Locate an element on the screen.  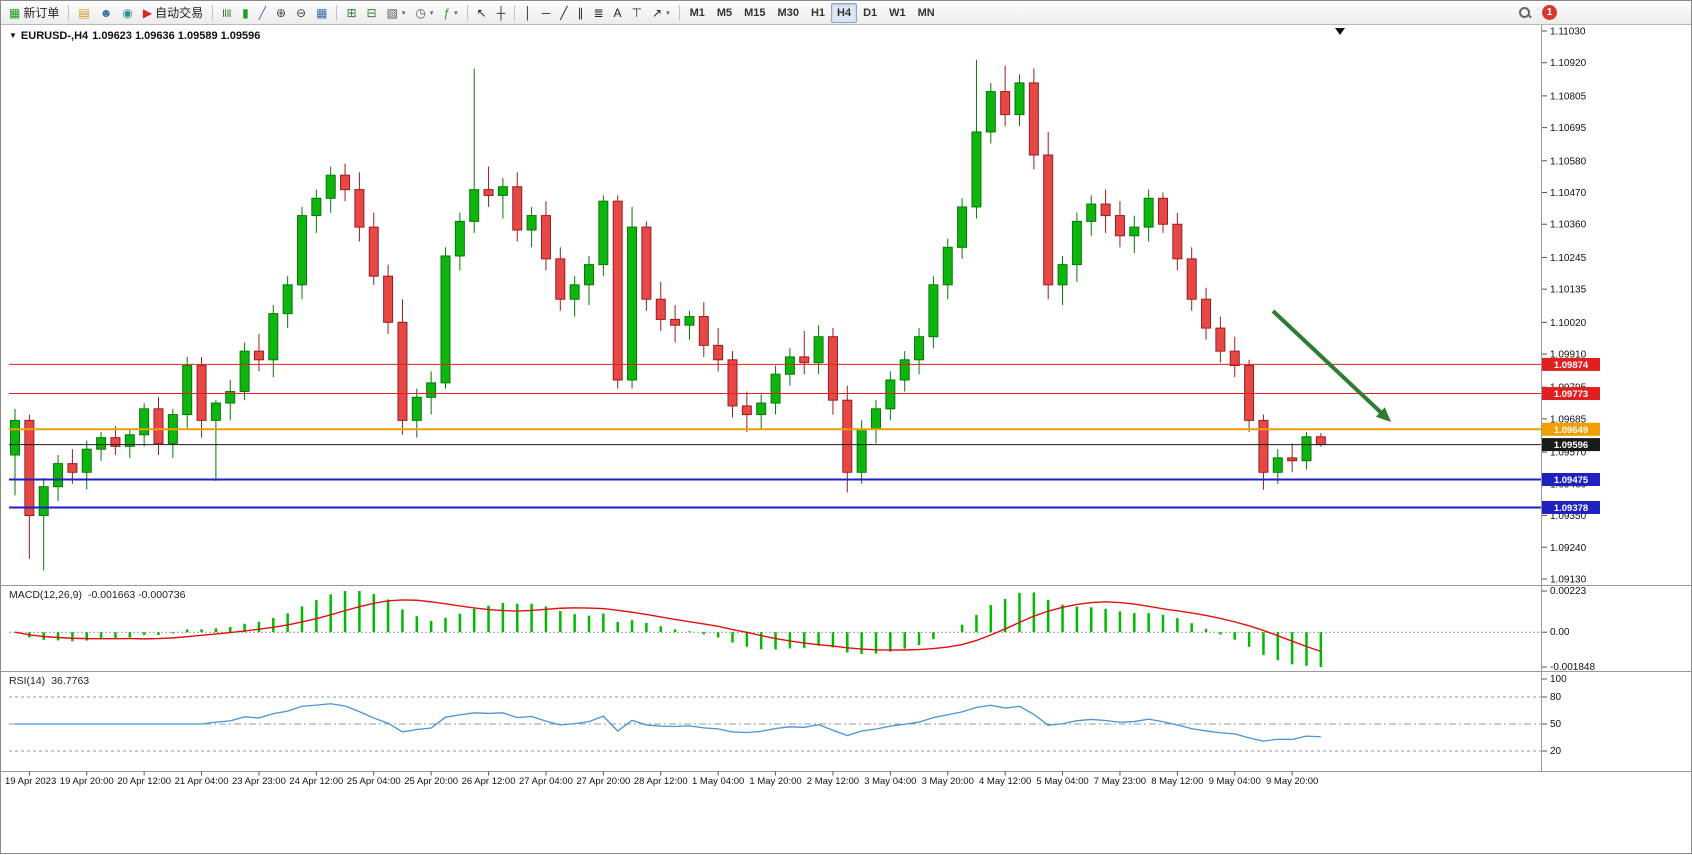
horizontal-line-tool-button: ─ is located at coordinates (546, 13).